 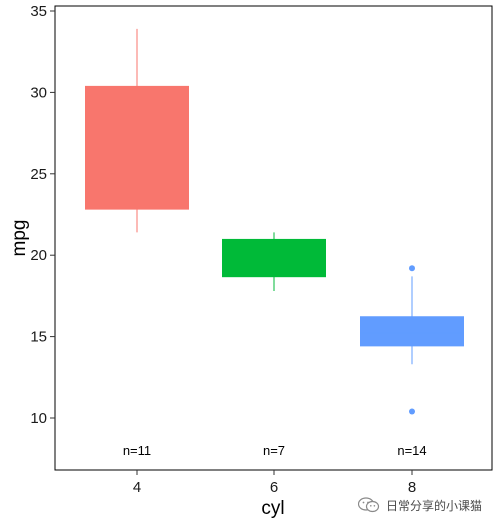 What do you see at coordinates (38, 11) in the screenshot?
I see `y-tick-label: 35` at bounding box center [38, 11].